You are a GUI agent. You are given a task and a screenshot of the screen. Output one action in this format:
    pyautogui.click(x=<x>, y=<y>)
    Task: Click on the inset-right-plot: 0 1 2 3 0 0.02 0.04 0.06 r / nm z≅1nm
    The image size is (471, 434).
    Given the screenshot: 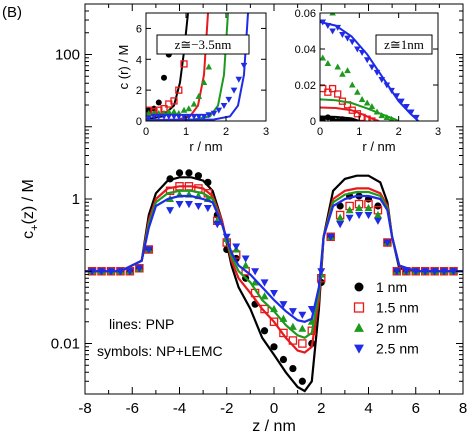 What is the action you would take?
    pyautogui.click(x=360, y=81)
    